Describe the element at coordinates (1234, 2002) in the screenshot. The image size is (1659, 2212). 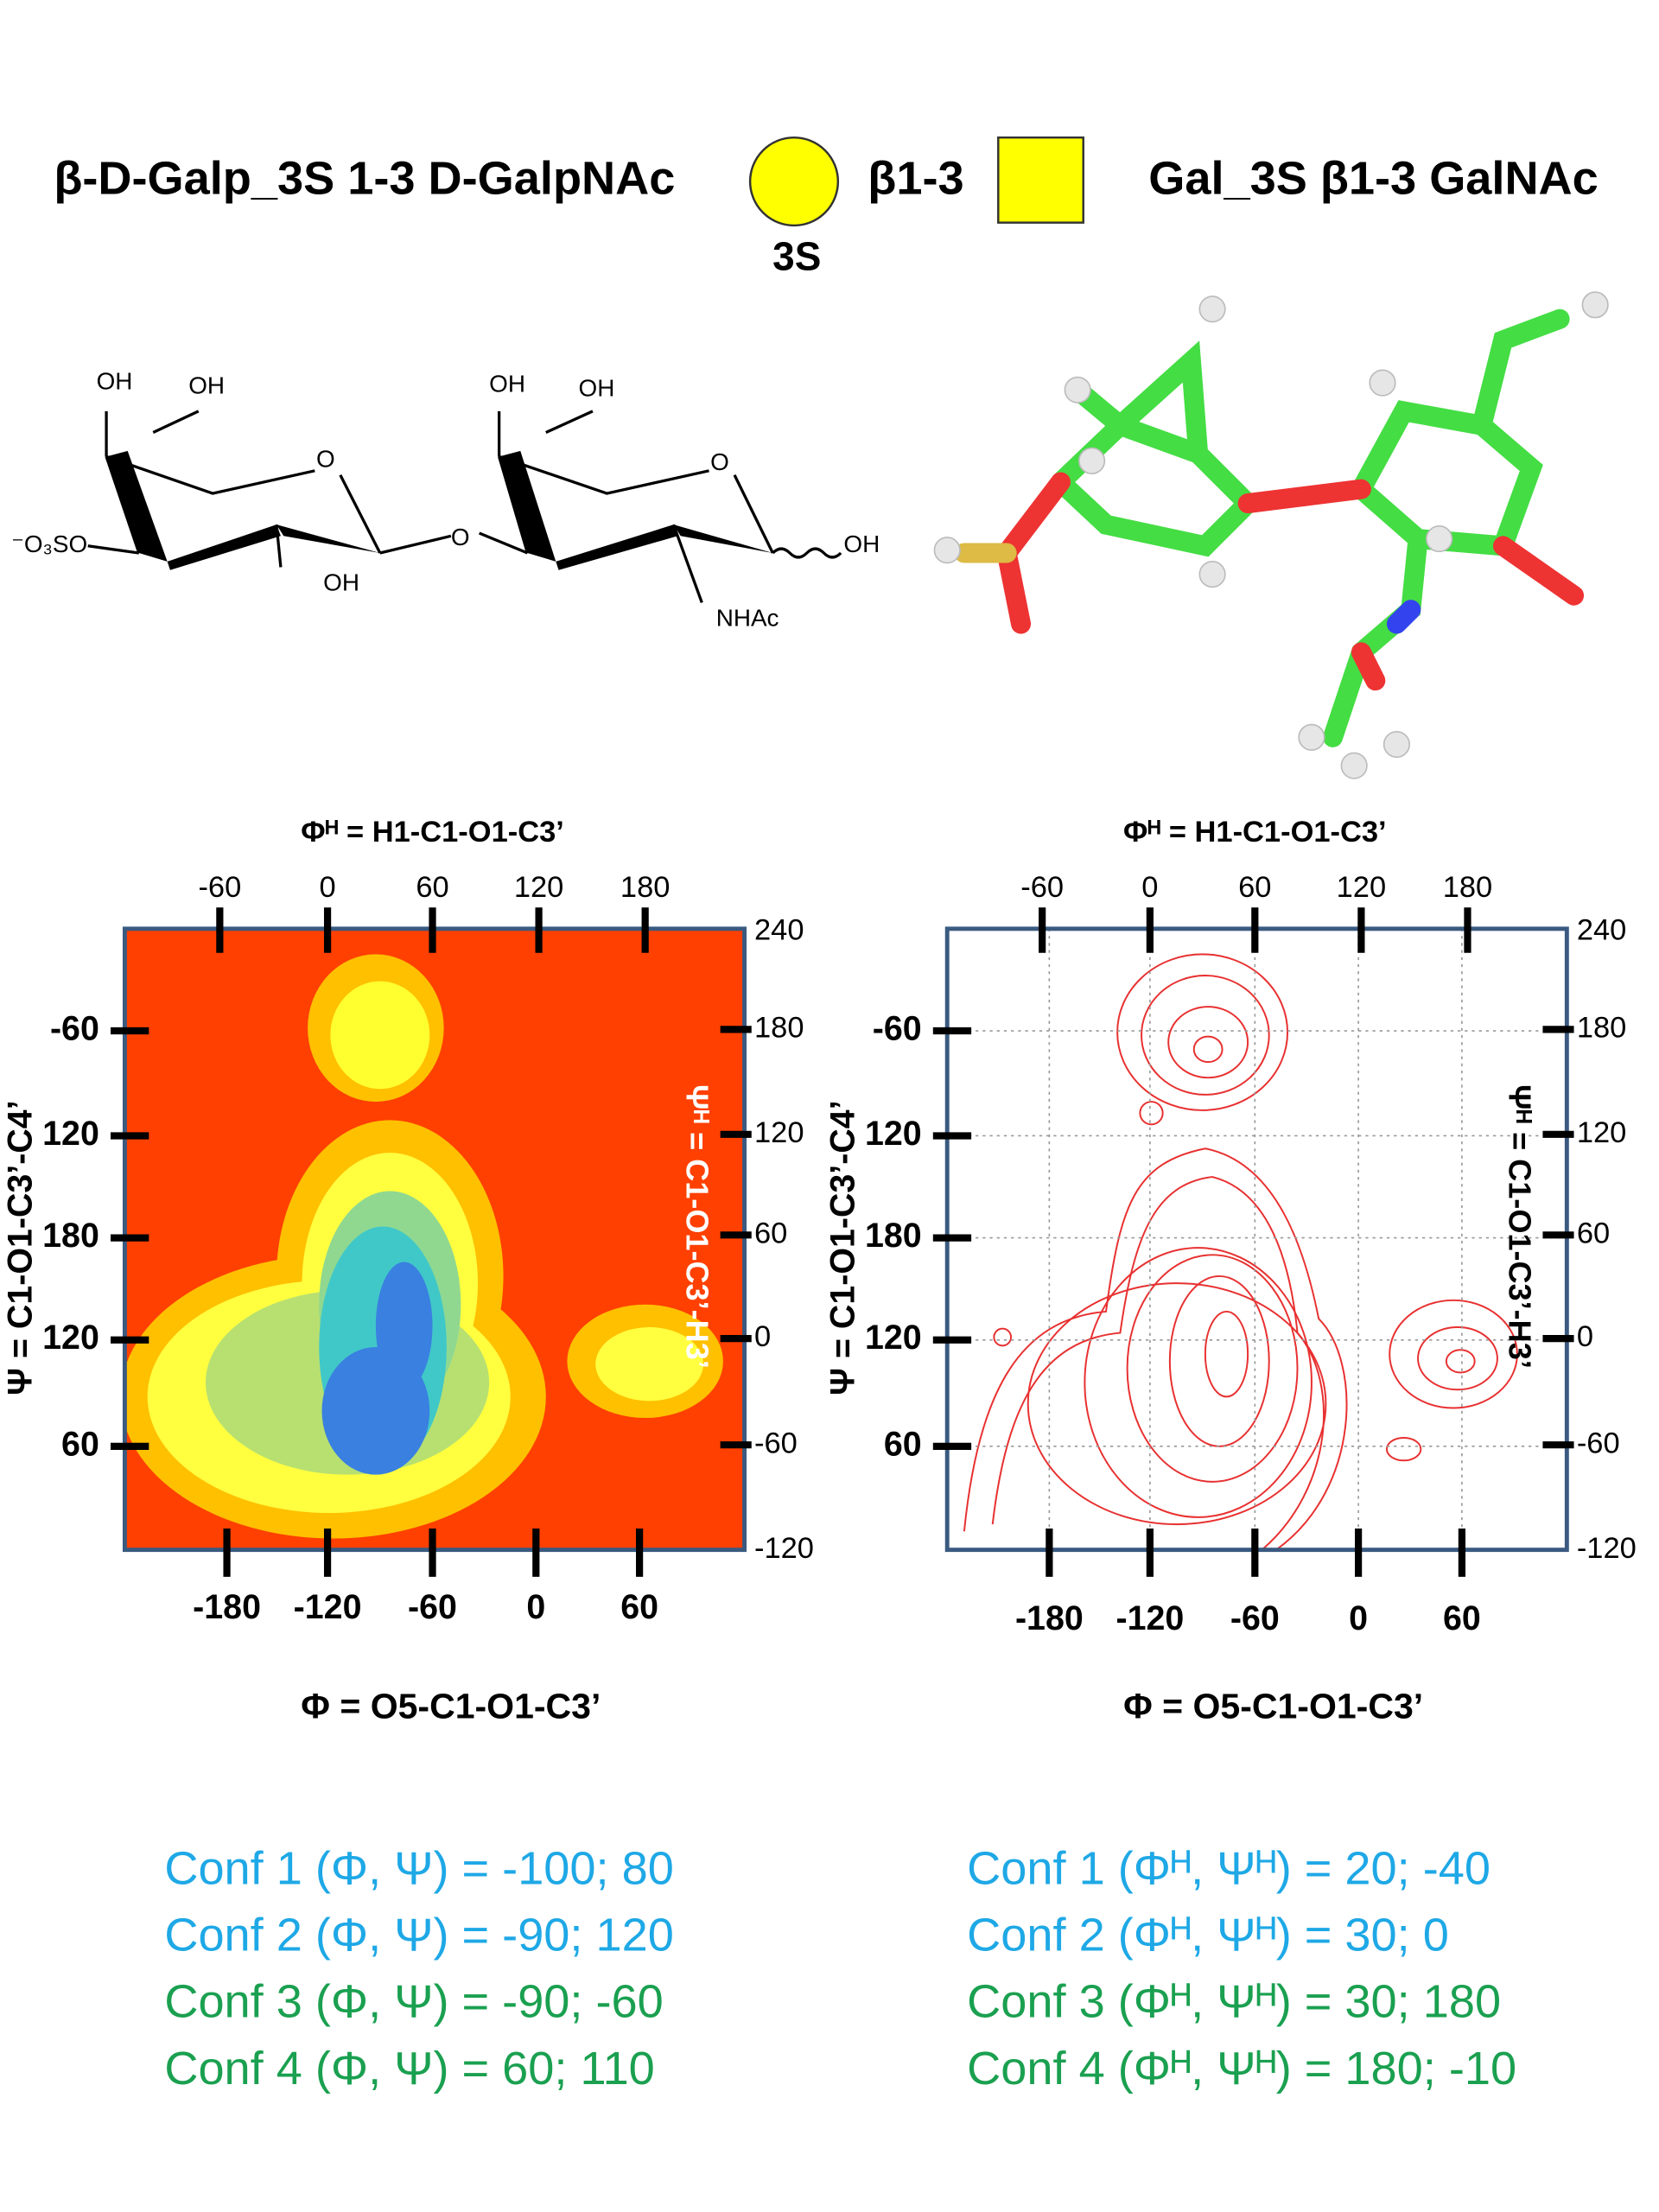
I see `conformation: Conf 3 (Φᴴ, Ψᴴ) = 30; 180` at that location.